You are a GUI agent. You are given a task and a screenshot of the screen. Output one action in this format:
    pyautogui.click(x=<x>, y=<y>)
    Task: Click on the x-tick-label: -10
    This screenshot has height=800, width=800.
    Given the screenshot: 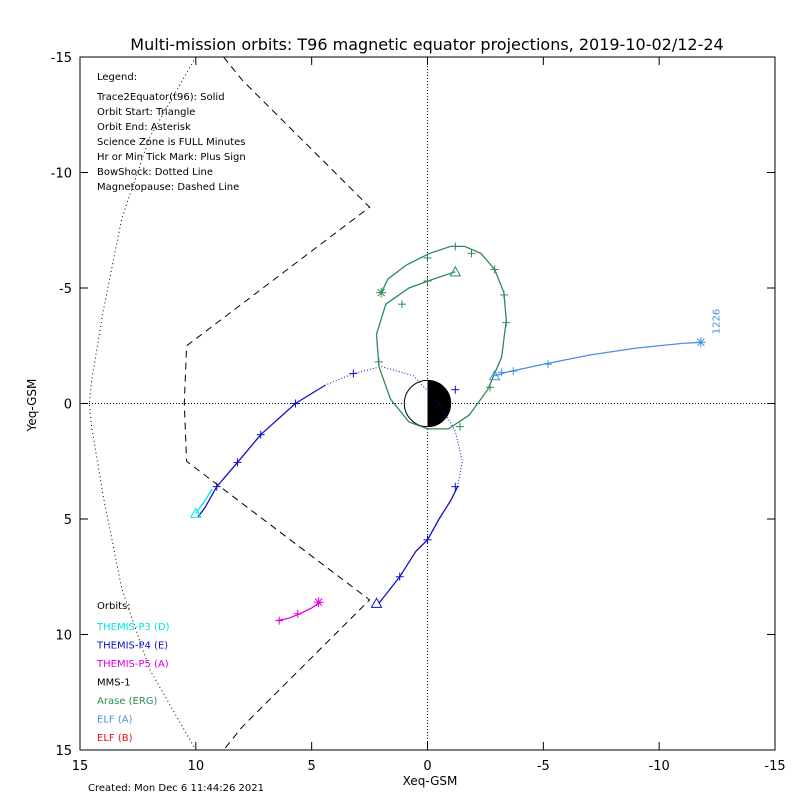 What is the action you would take?
    pyautogui.click(x=659, y=766)
    